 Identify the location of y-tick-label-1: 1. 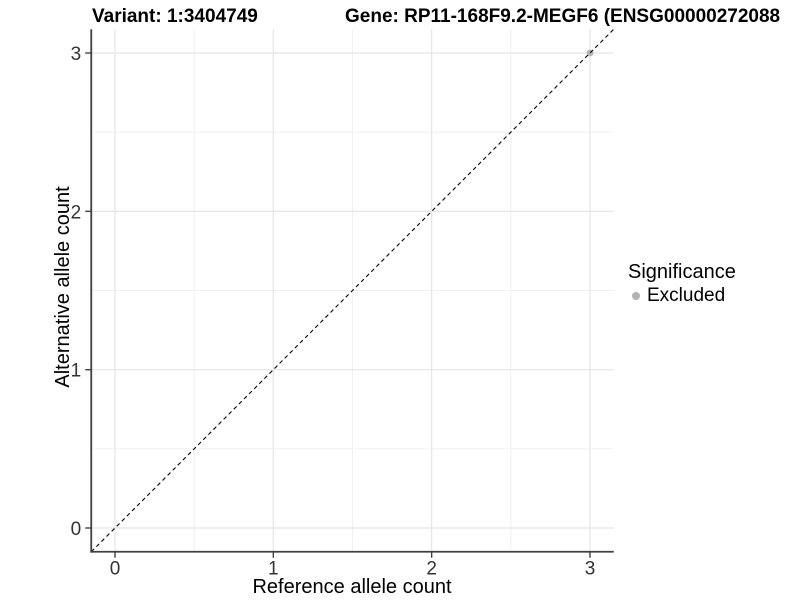
(76, 371).